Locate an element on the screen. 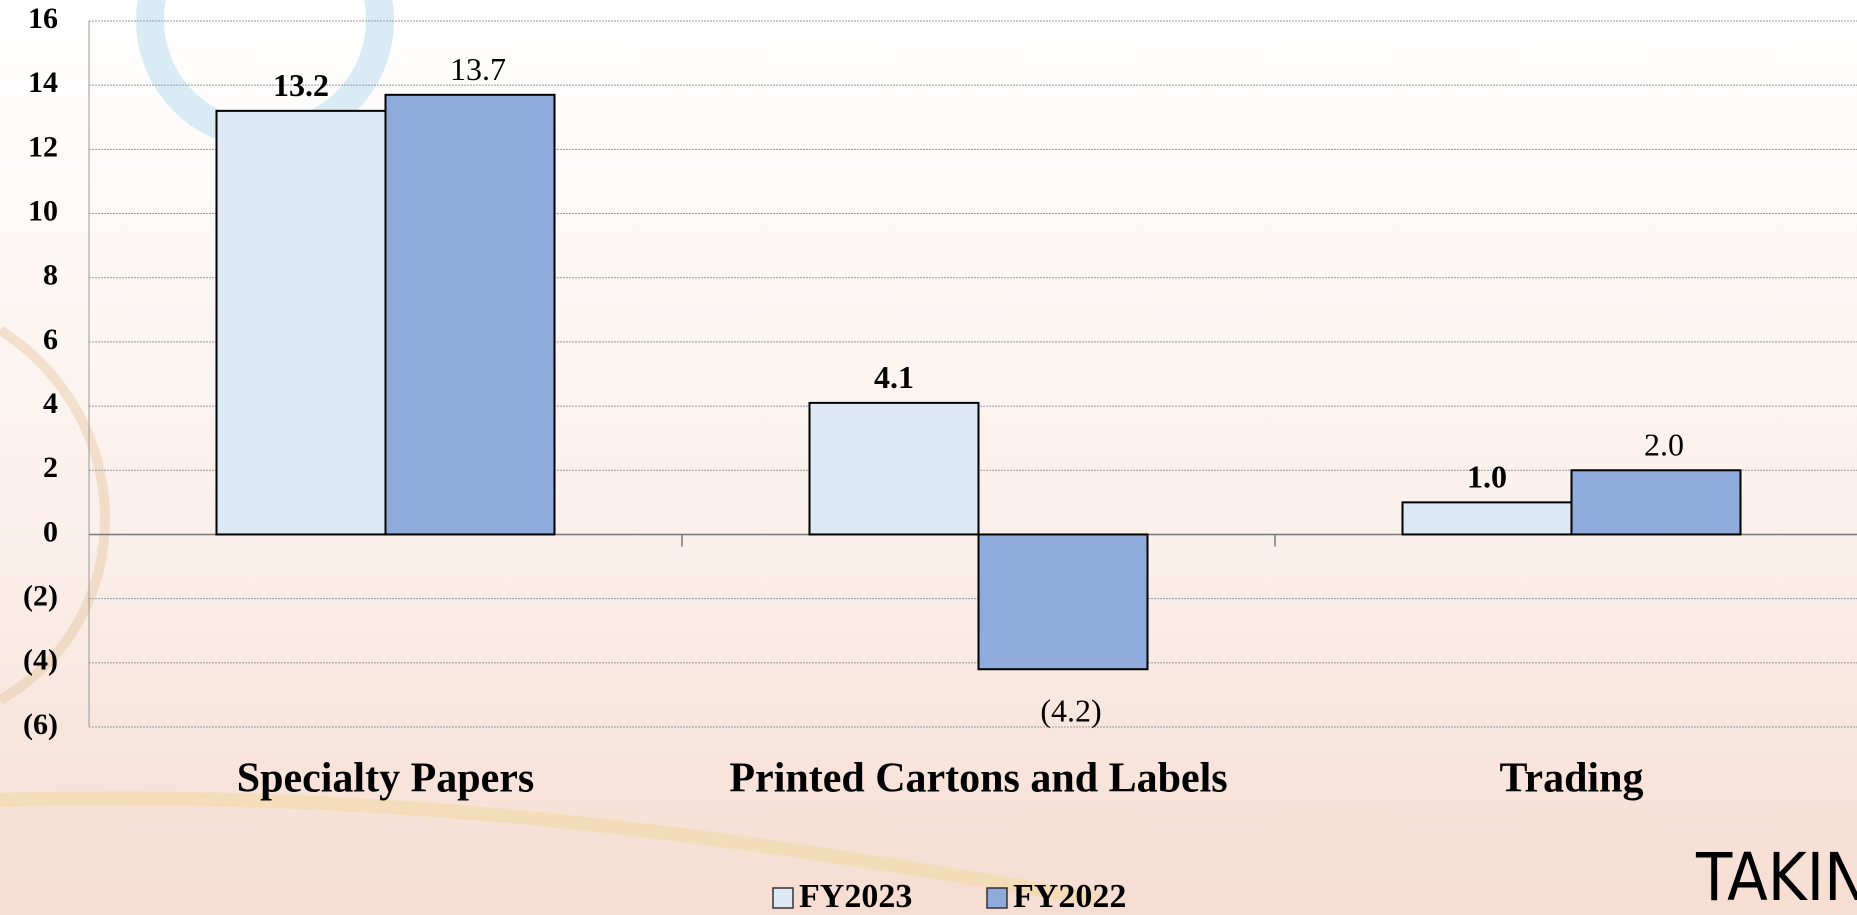 Image resolution: width=1857 pixels, height=915 pixels. y-tick-label: 0 is located at coordinates (50, 531).